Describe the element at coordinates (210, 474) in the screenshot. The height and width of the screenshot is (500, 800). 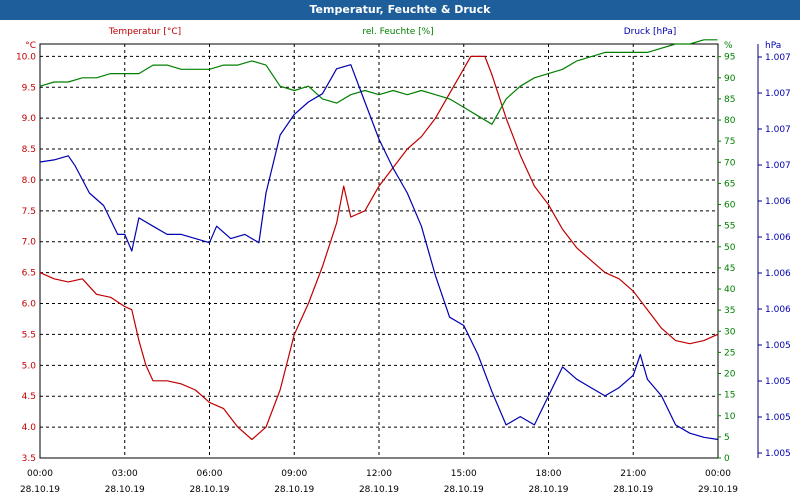
I see `x-tick-time: 06:00` at that location.